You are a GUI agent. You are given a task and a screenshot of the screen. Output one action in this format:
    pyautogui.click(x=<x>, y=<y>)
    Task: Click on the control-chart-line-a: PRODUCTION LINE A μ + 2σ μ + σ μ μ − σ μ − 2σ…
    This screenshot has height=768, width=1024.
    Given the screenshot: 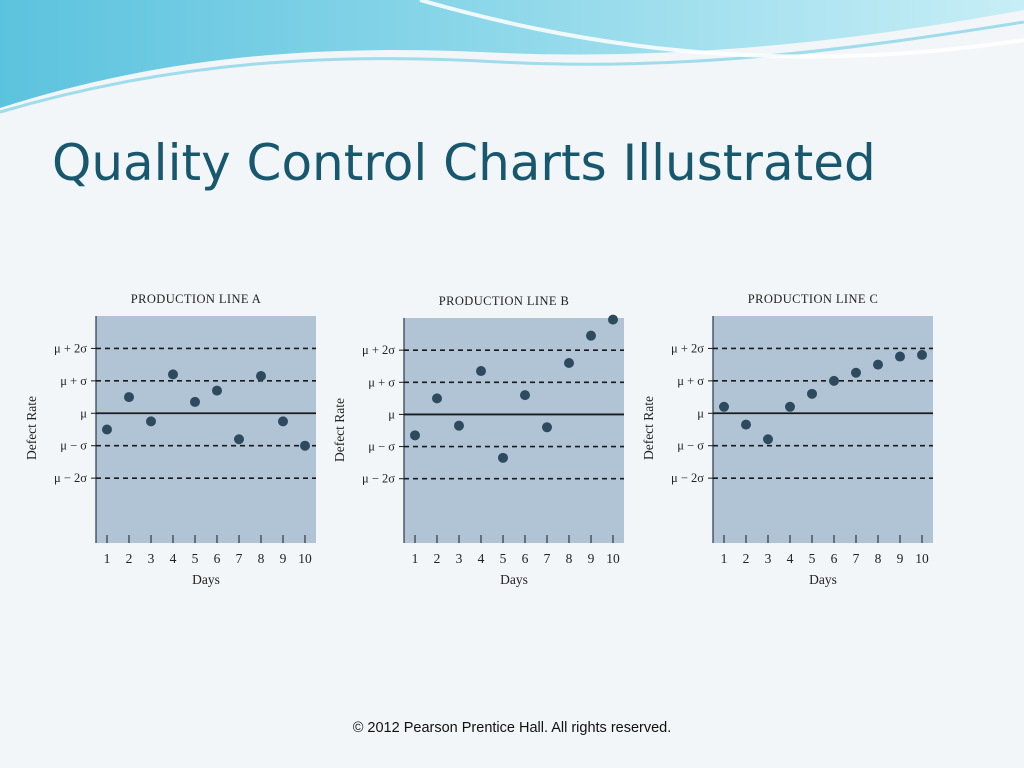 What is the action you would take?
    pyautogui.click(x=170, y=439)
    